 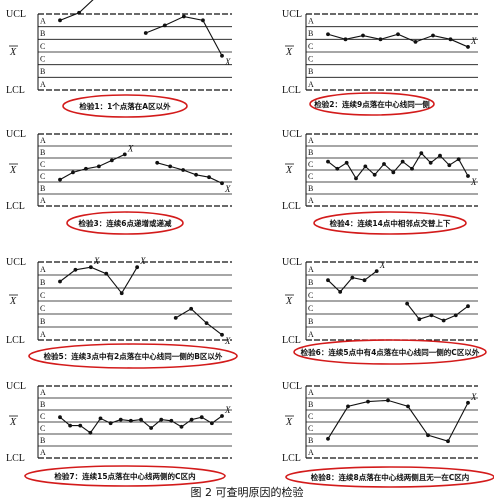 What do you see at coordinates (133, 356) in the screenshot?
I see `test-caption: 检验5：连续3点中有2点落在中心线同一侧的B区以外` at bounding box center [133, 356].